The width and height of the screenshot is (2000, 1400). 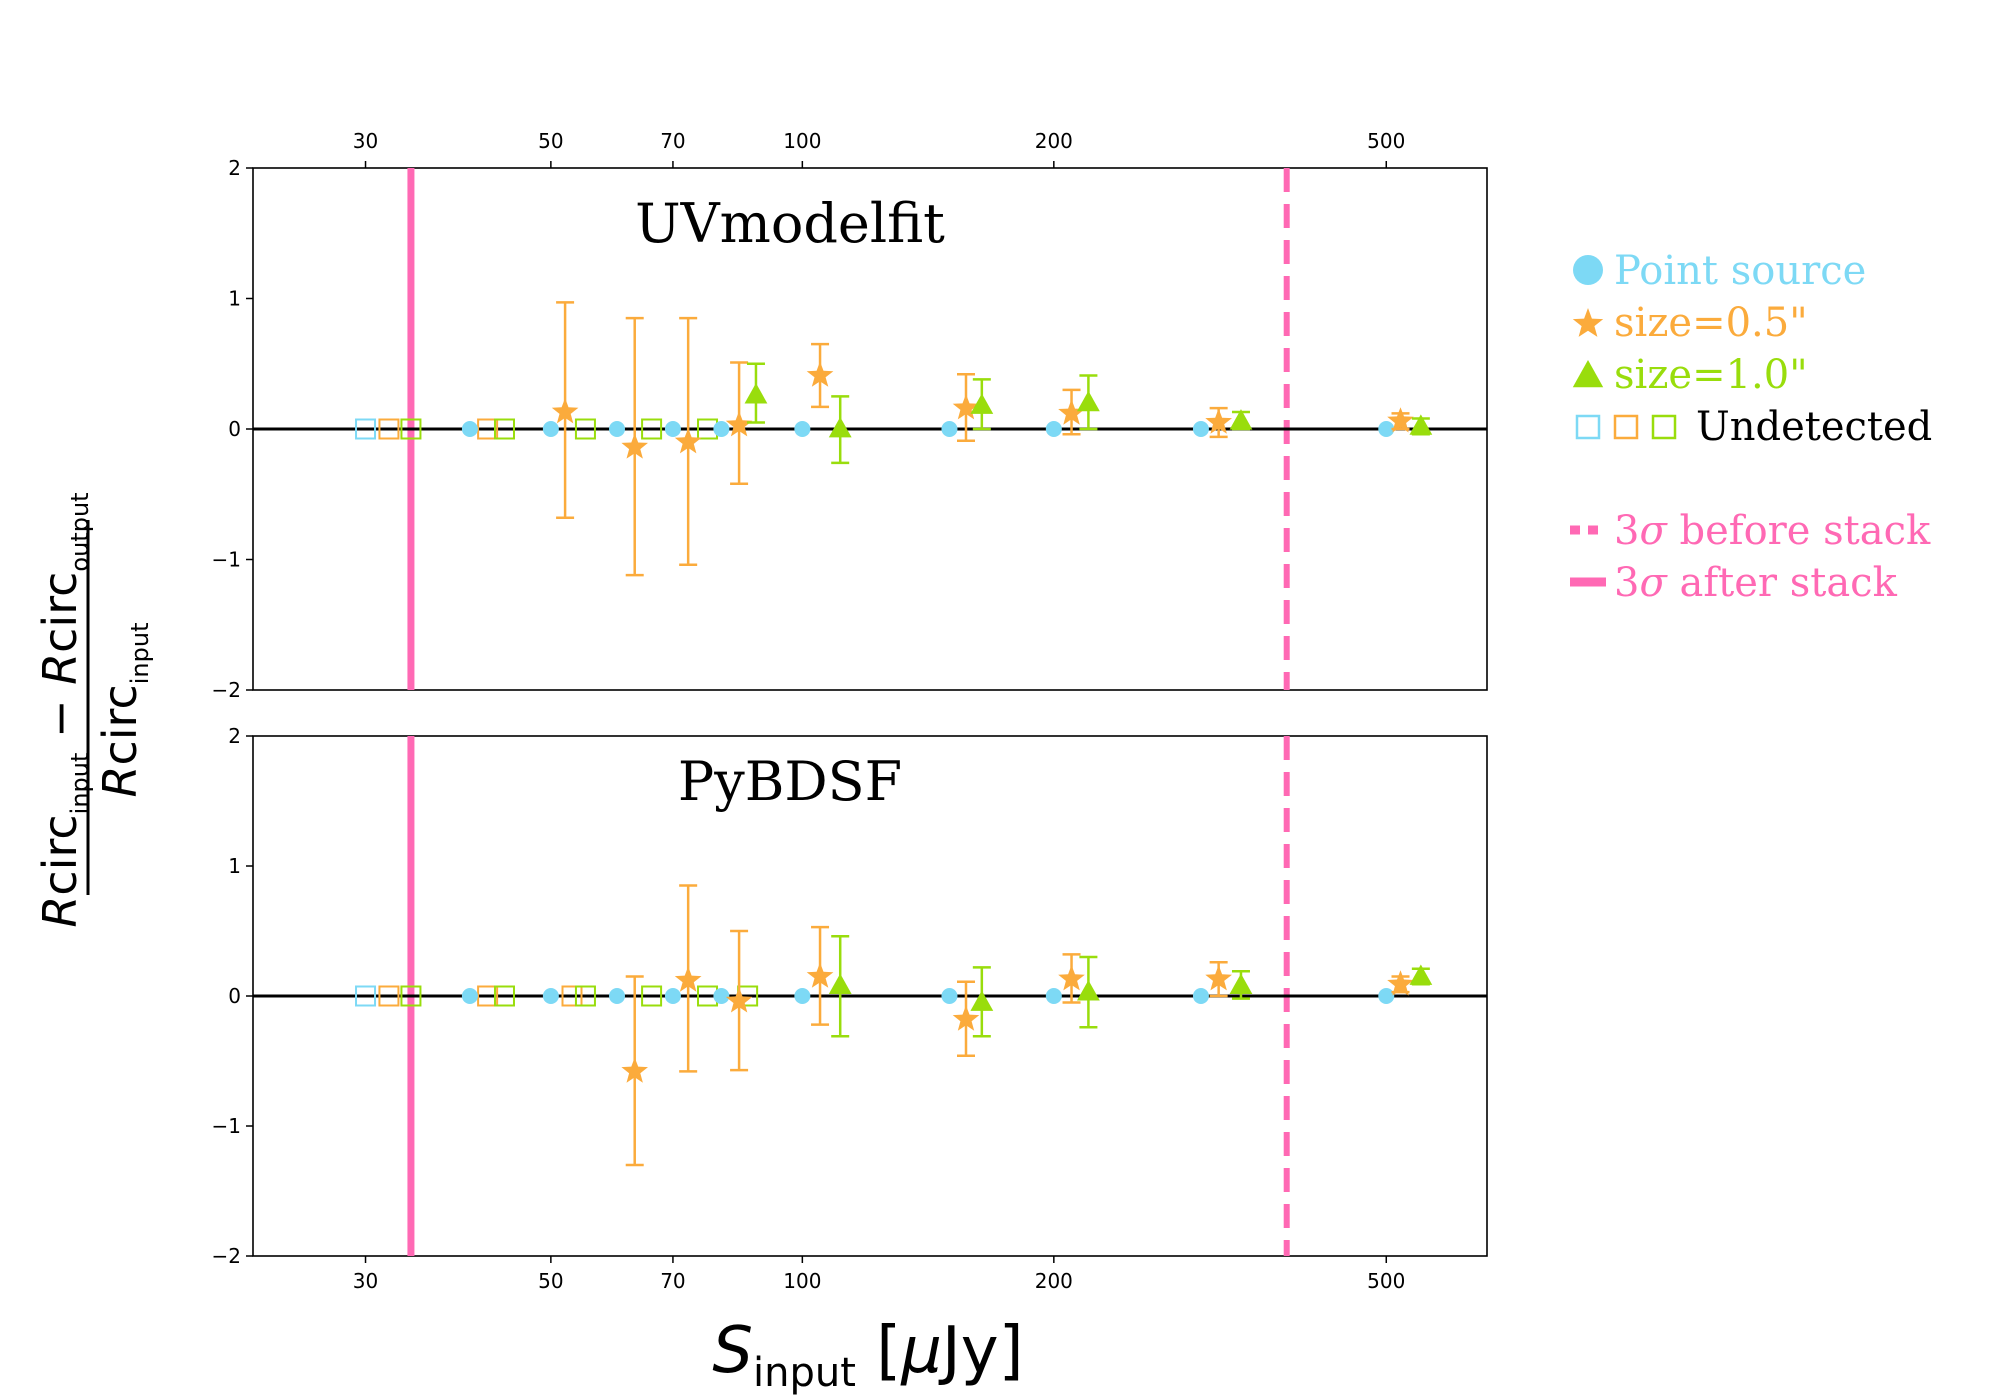 I want to click on legend-line-1: 3σ after stack, so click(x=1734, y=583).